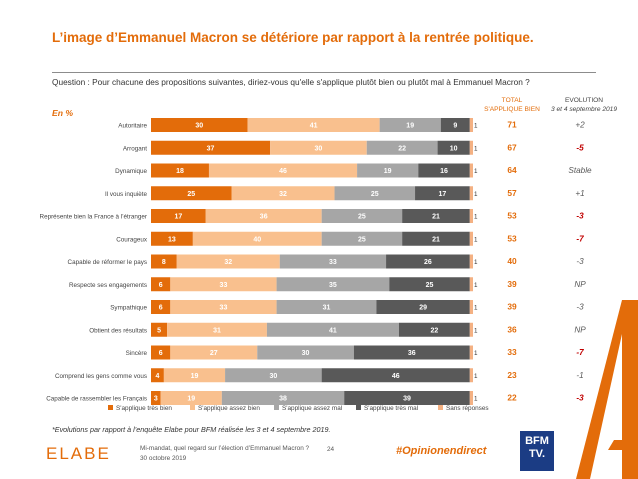  Describe the element at coordinates (229, 408) in the screenshot. I see `legend-label-fairly-well: S'applique assez bien` at that location.